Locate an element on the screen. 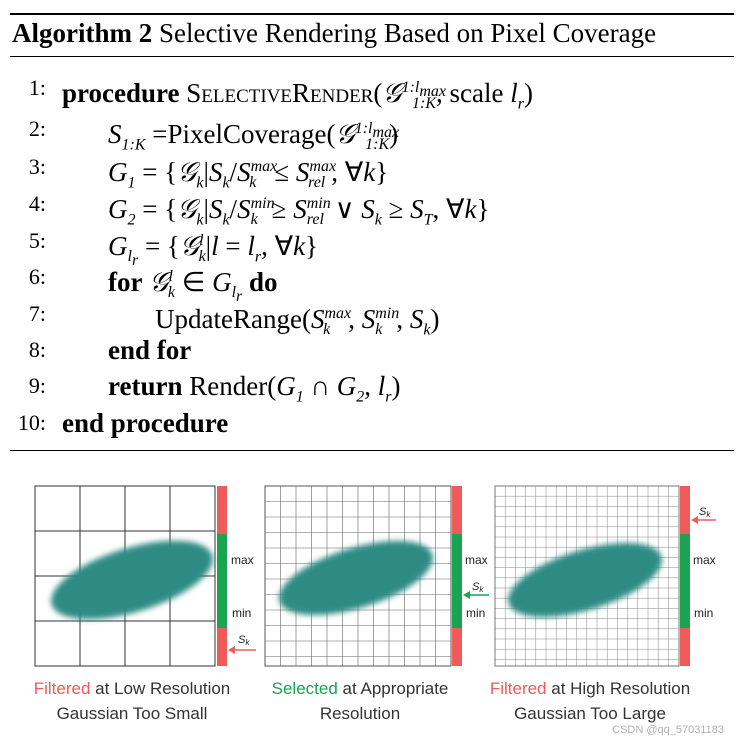 This screenshot has width=742, height=742. update-range-call: UpdateRange is located at coordinates (228, 319).